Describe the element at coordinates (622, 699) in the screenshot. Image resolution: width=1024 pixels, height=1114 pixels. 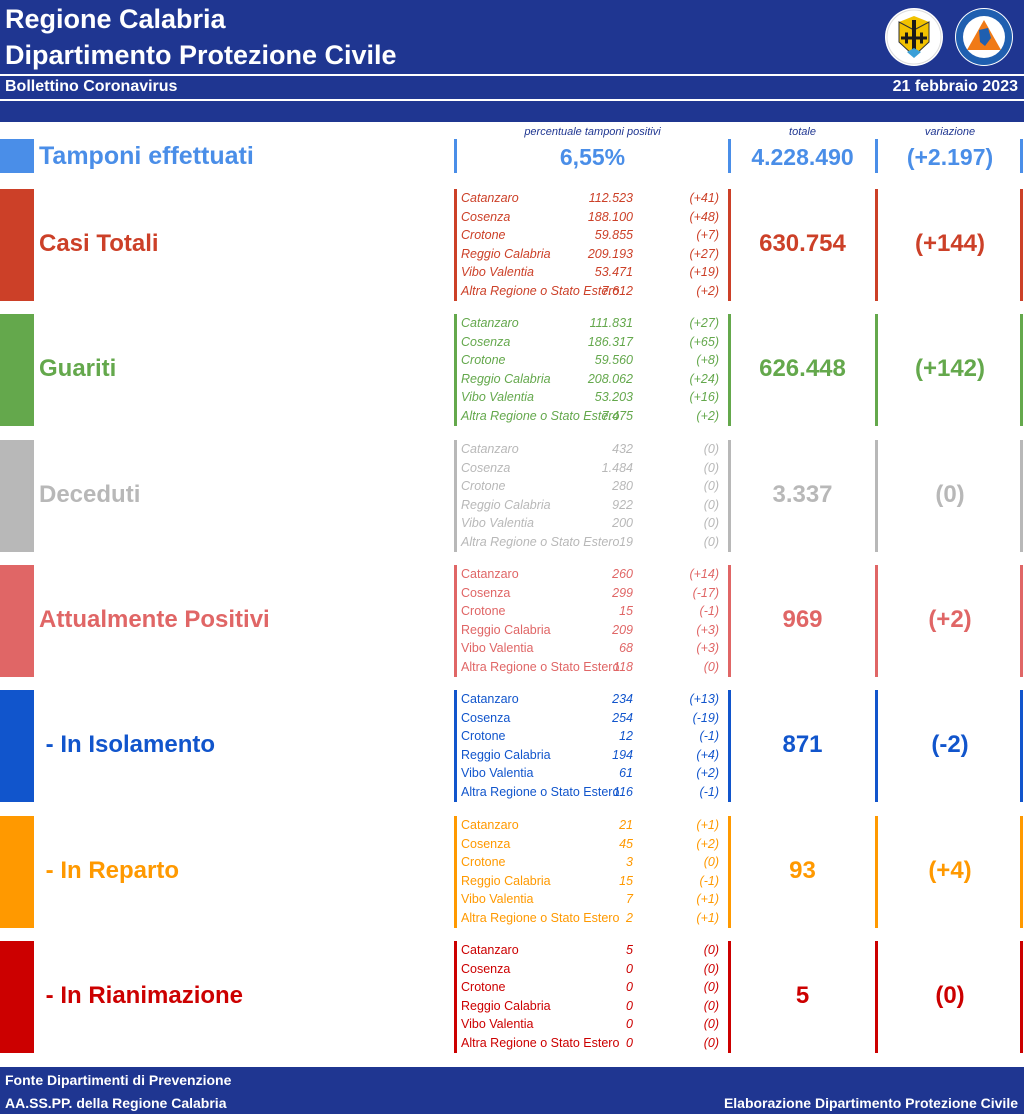
I see `province-value: 234` at that location.